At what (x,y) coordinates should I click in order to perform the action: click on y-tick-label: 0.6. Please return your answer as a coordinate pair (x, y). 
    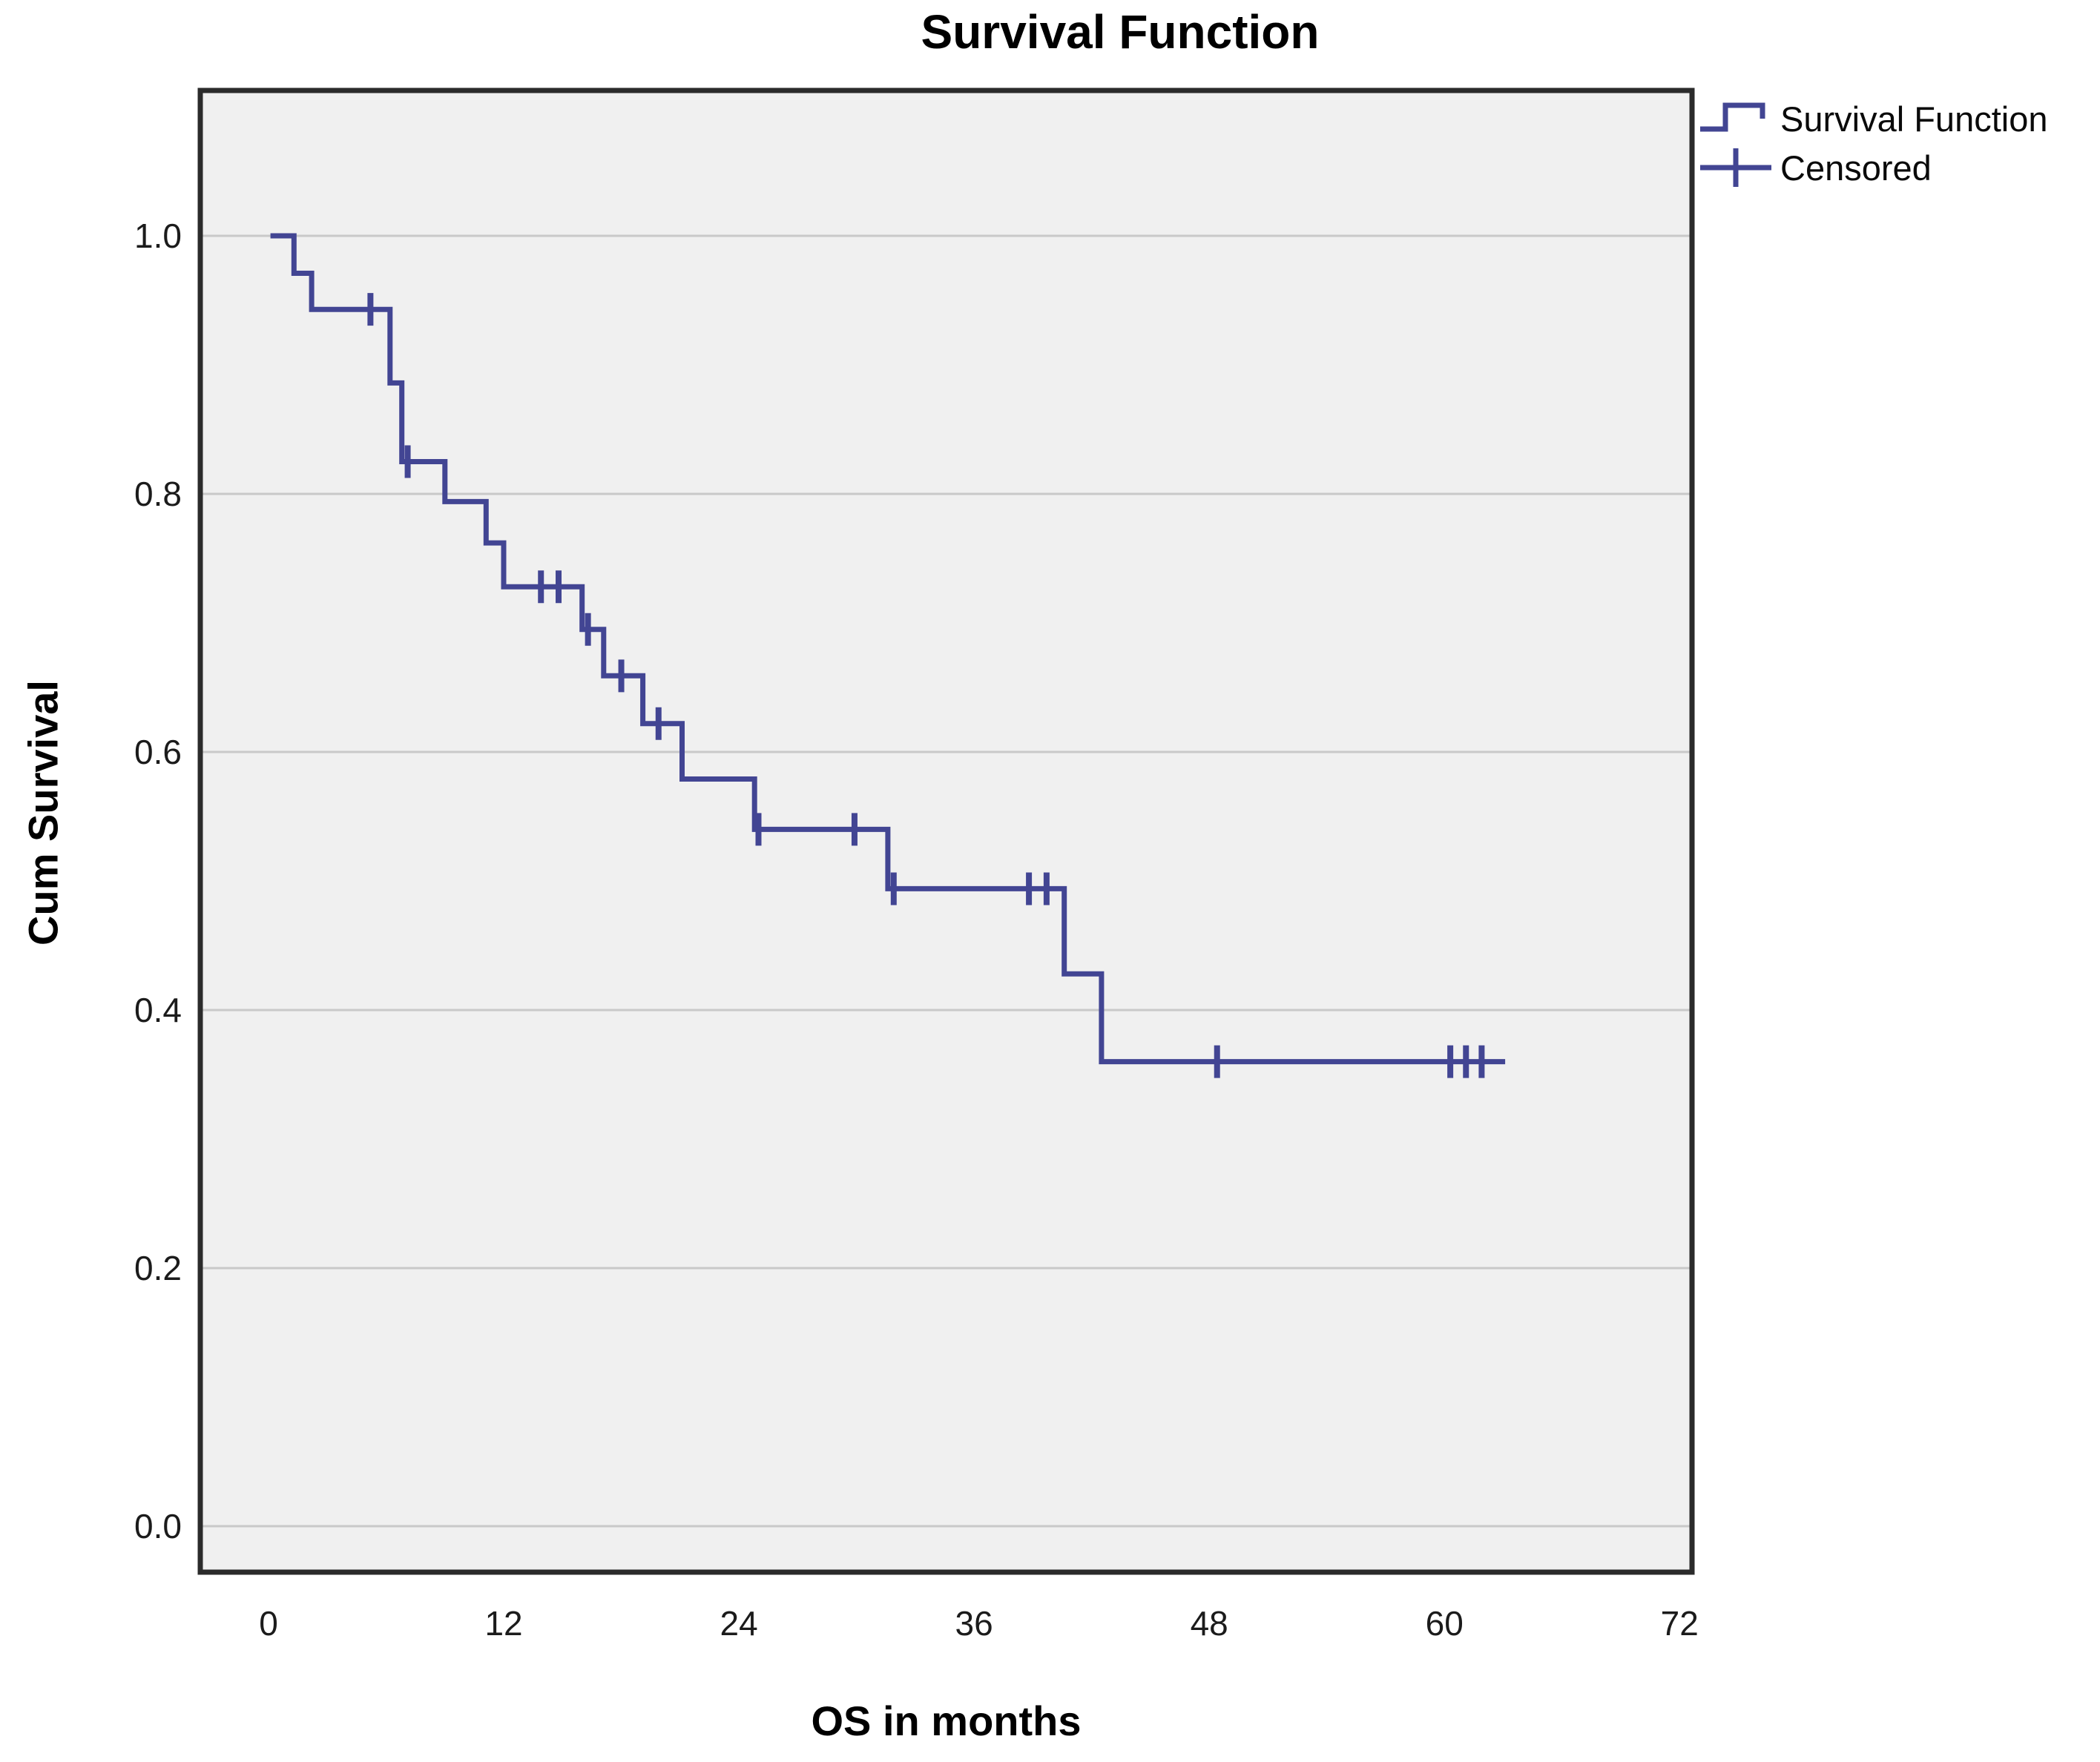
    Looking at the image, I should click on (158, 752).